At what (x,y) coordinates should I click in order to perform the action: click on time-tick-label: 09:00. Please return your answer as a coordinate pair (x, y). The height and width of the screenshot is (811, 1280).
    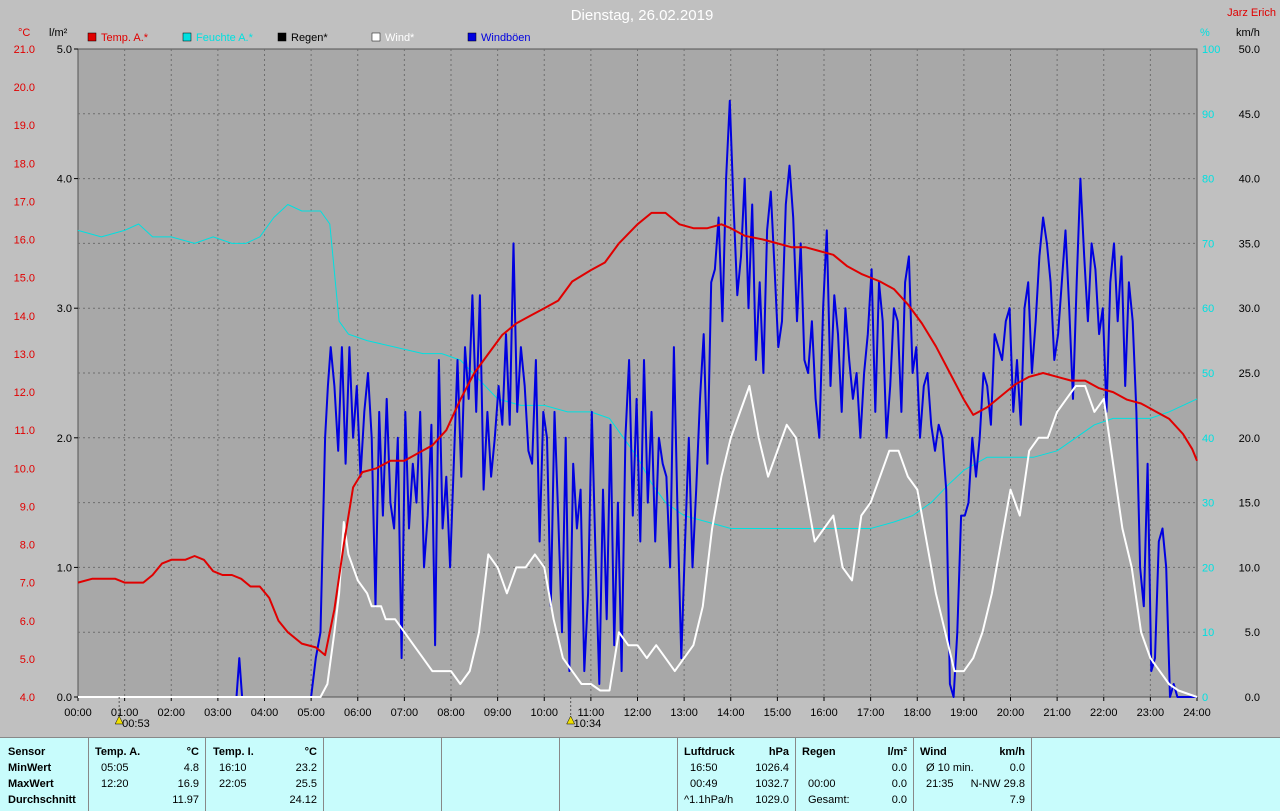
    Looking at the image, I should click on (498, 713).